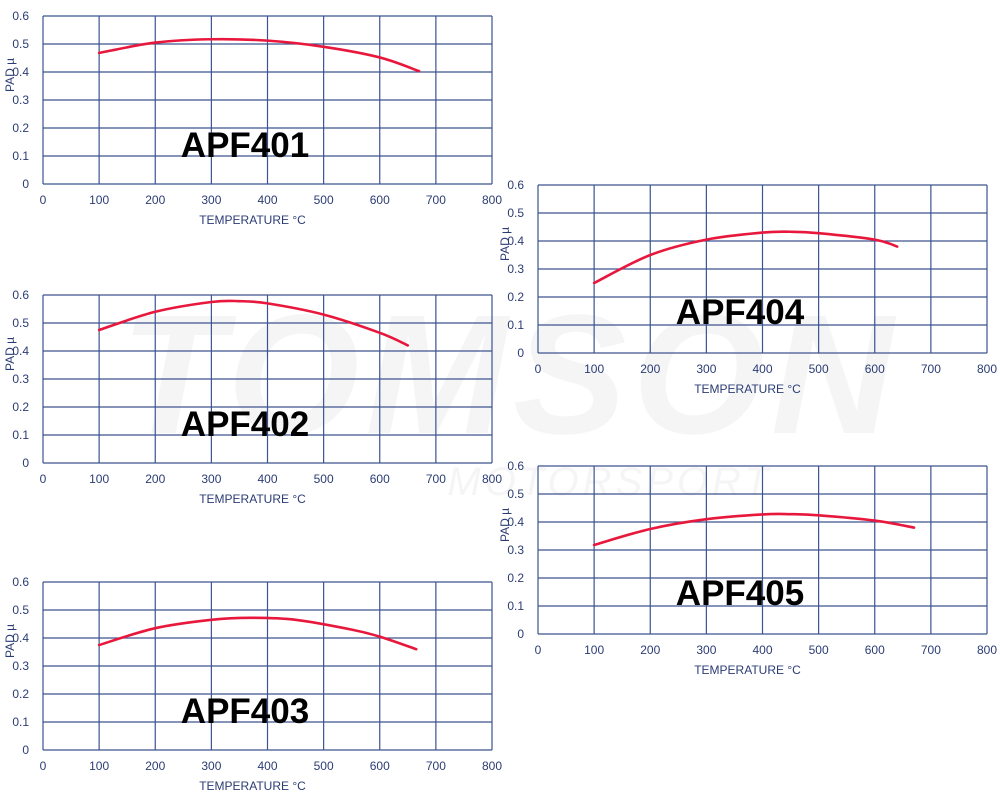 This screenshot has width=1000, height=800. Describe the element at coordinates (245, 424) in the screenshot. I see `chart-label: APF402` at that location.